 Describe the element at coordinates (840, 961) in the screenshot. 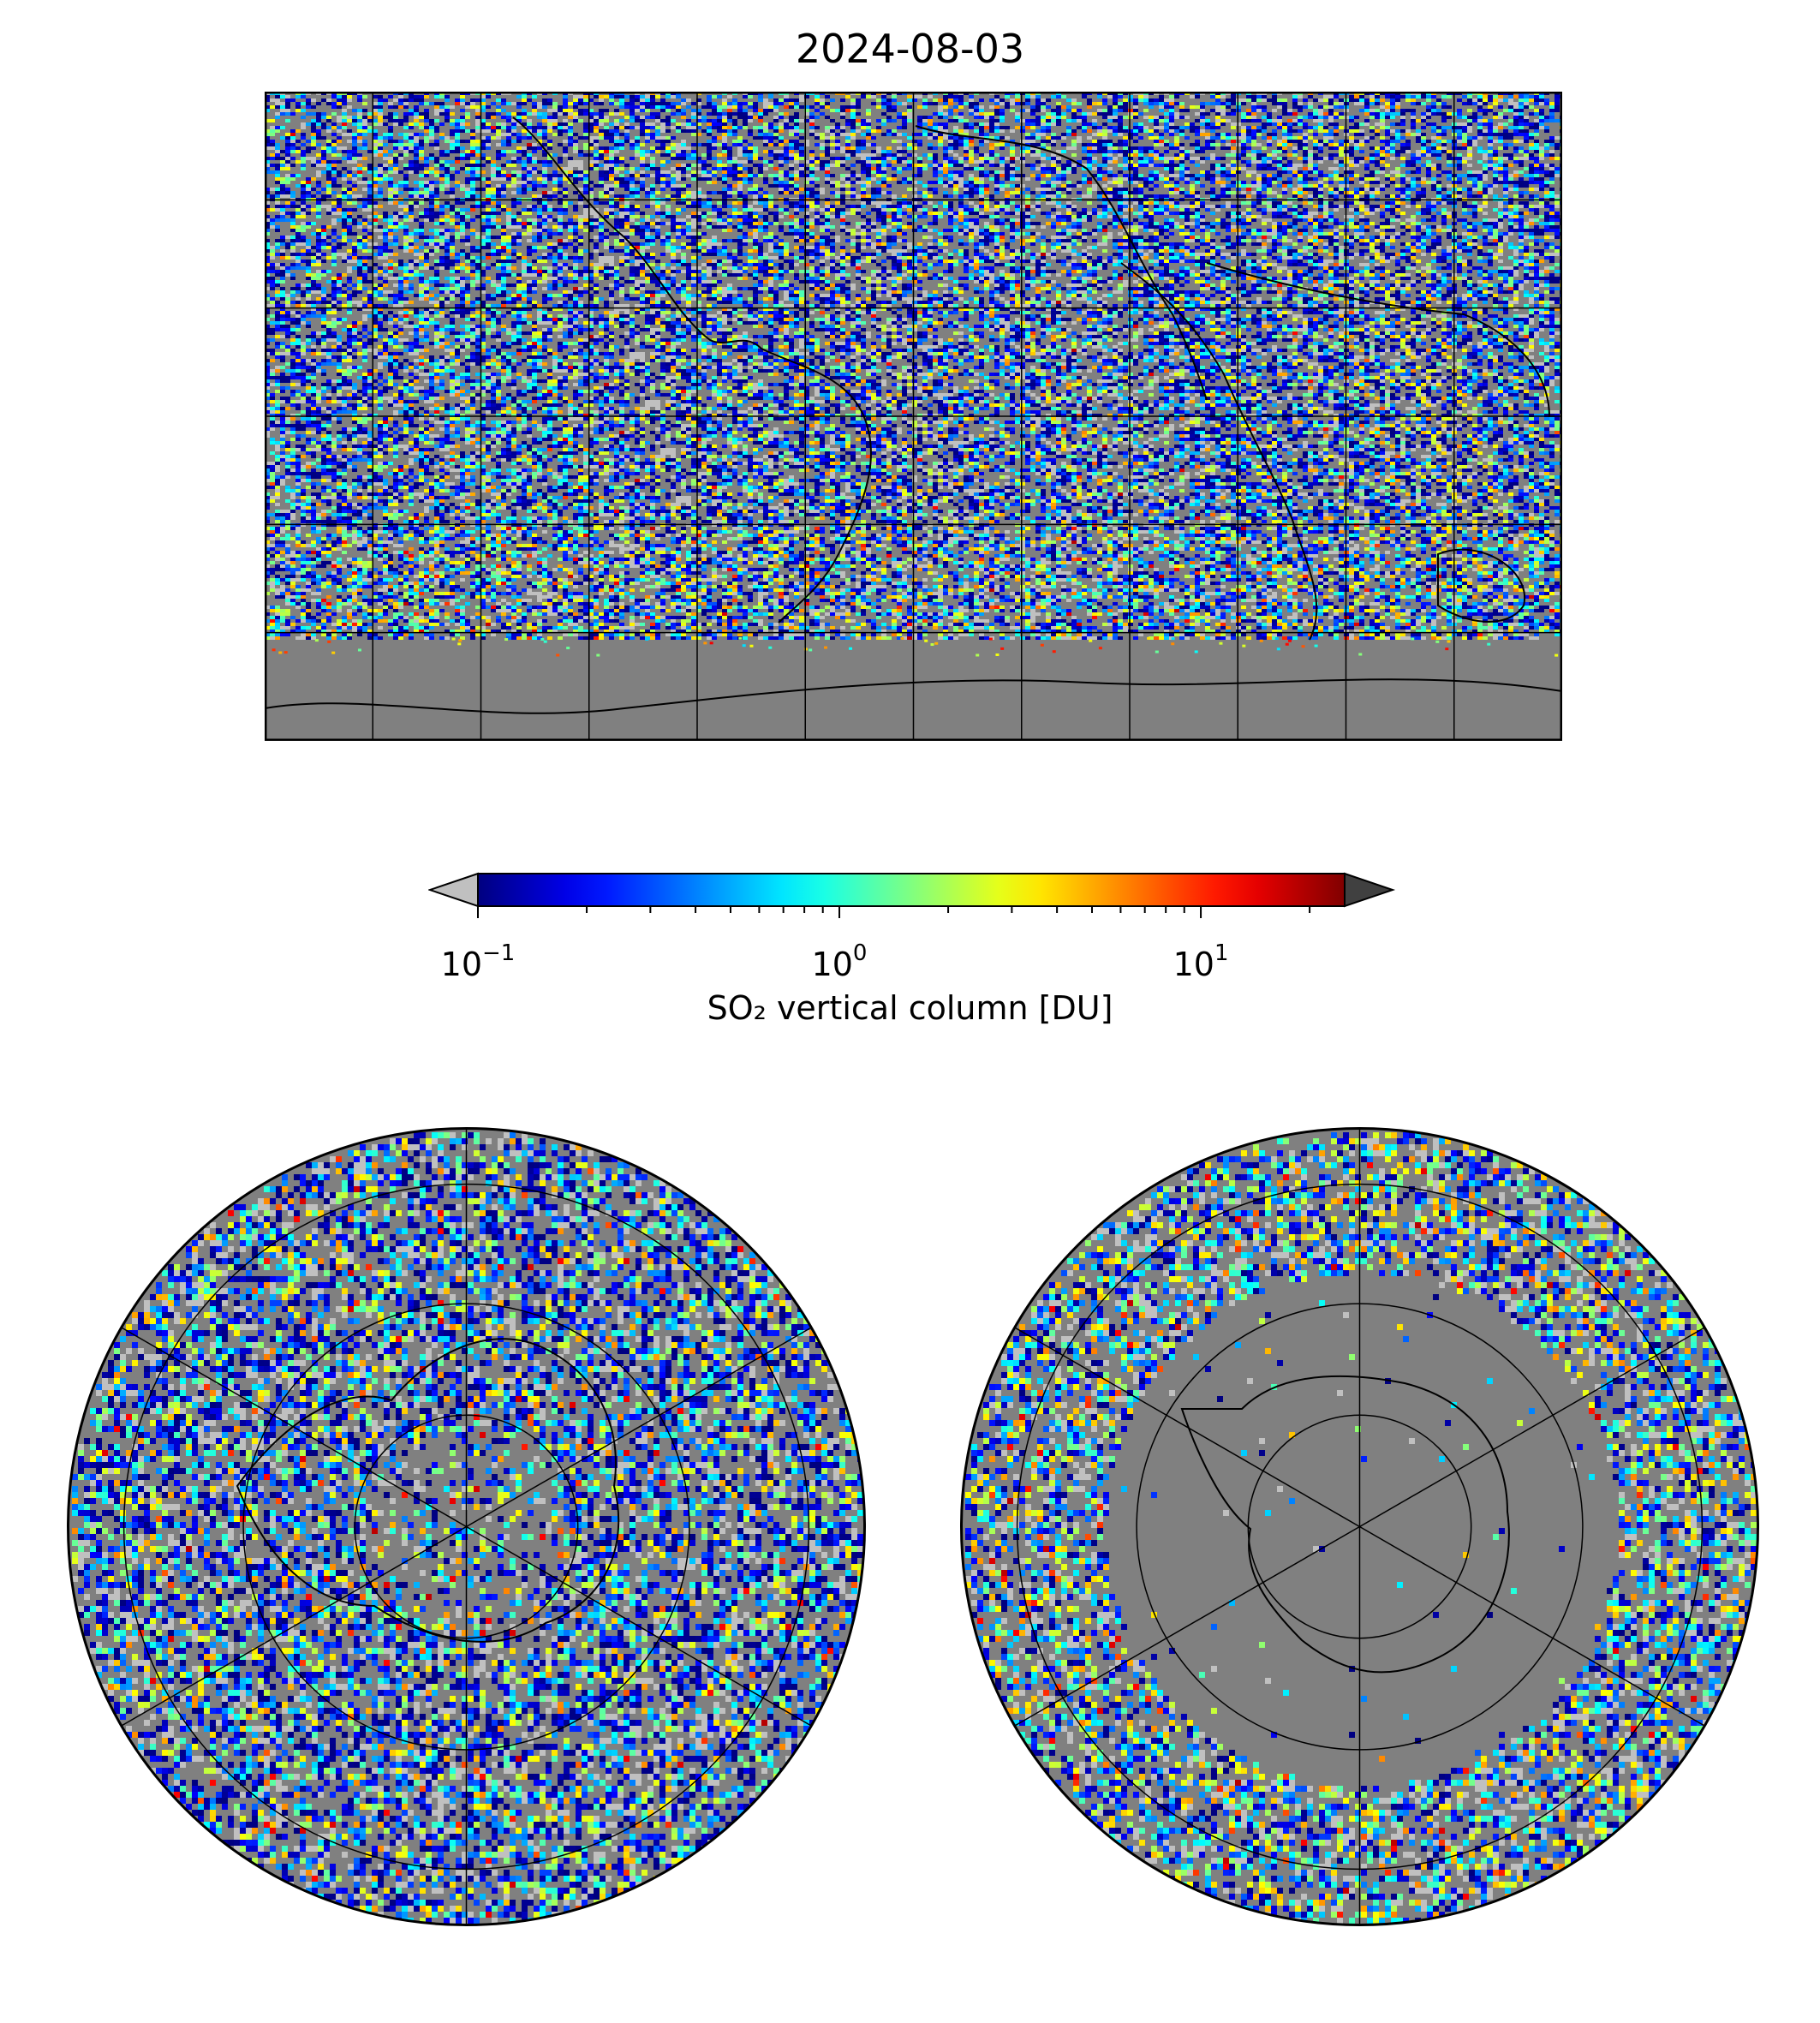

I see `colorbar-tick-label: 10⁰` at that location.